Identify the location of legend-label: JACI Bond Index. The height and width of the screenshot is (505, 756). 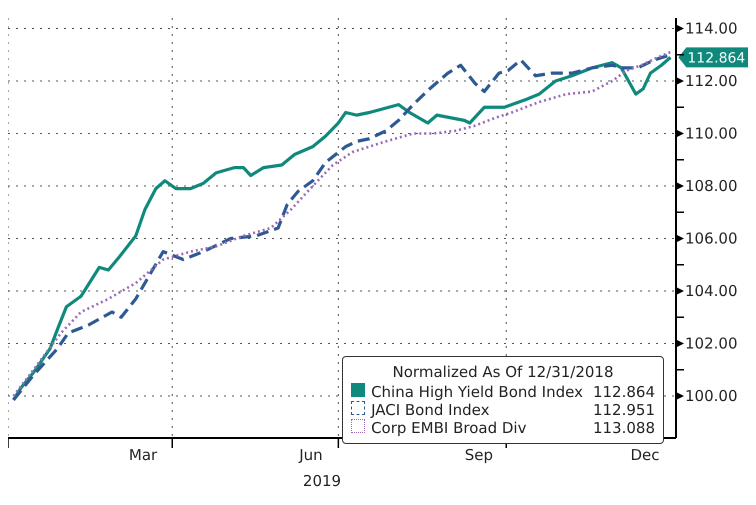
(429, 410).